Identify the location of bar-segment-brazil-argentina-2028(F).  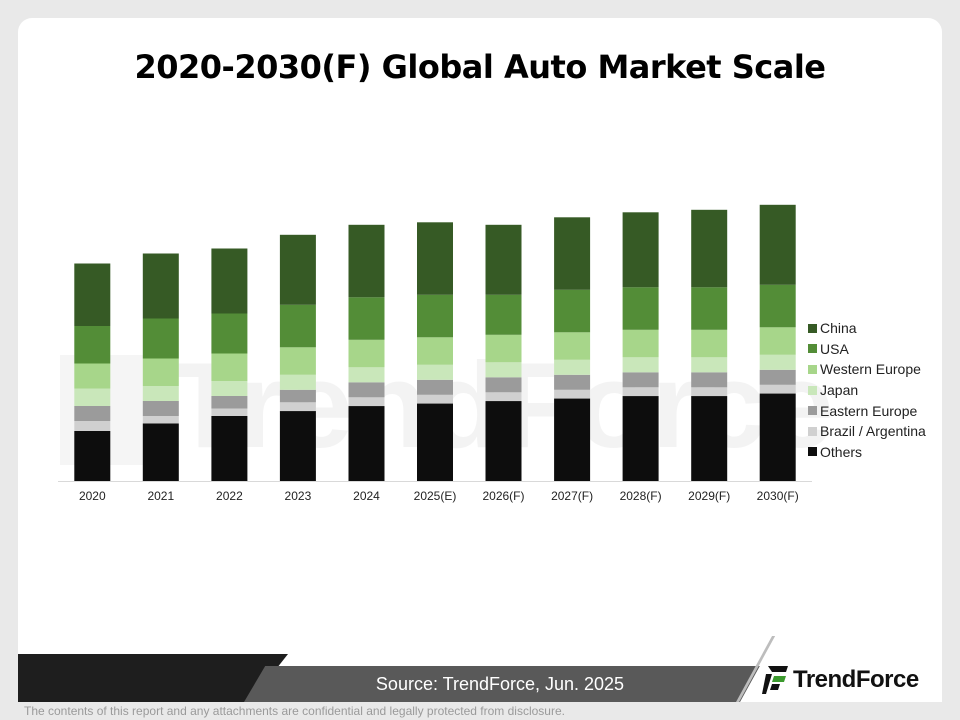
(640, 392).